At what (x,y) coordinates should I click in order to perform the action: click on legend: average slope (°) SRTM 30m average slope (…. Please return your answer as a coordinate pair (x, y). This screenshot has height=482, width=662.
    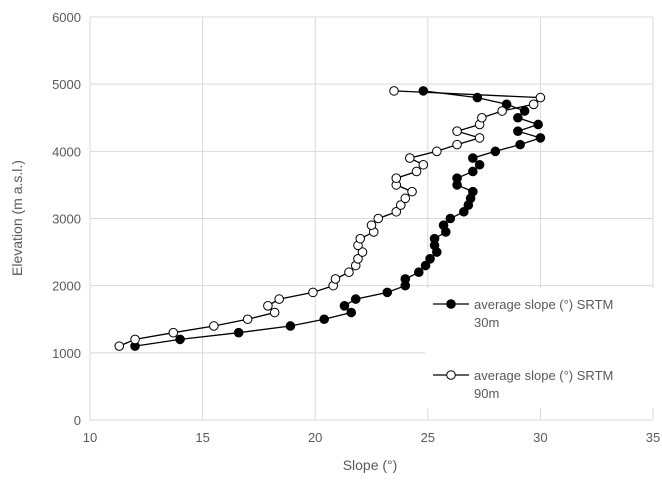
    Looking at the image, I should click on (523, 349).